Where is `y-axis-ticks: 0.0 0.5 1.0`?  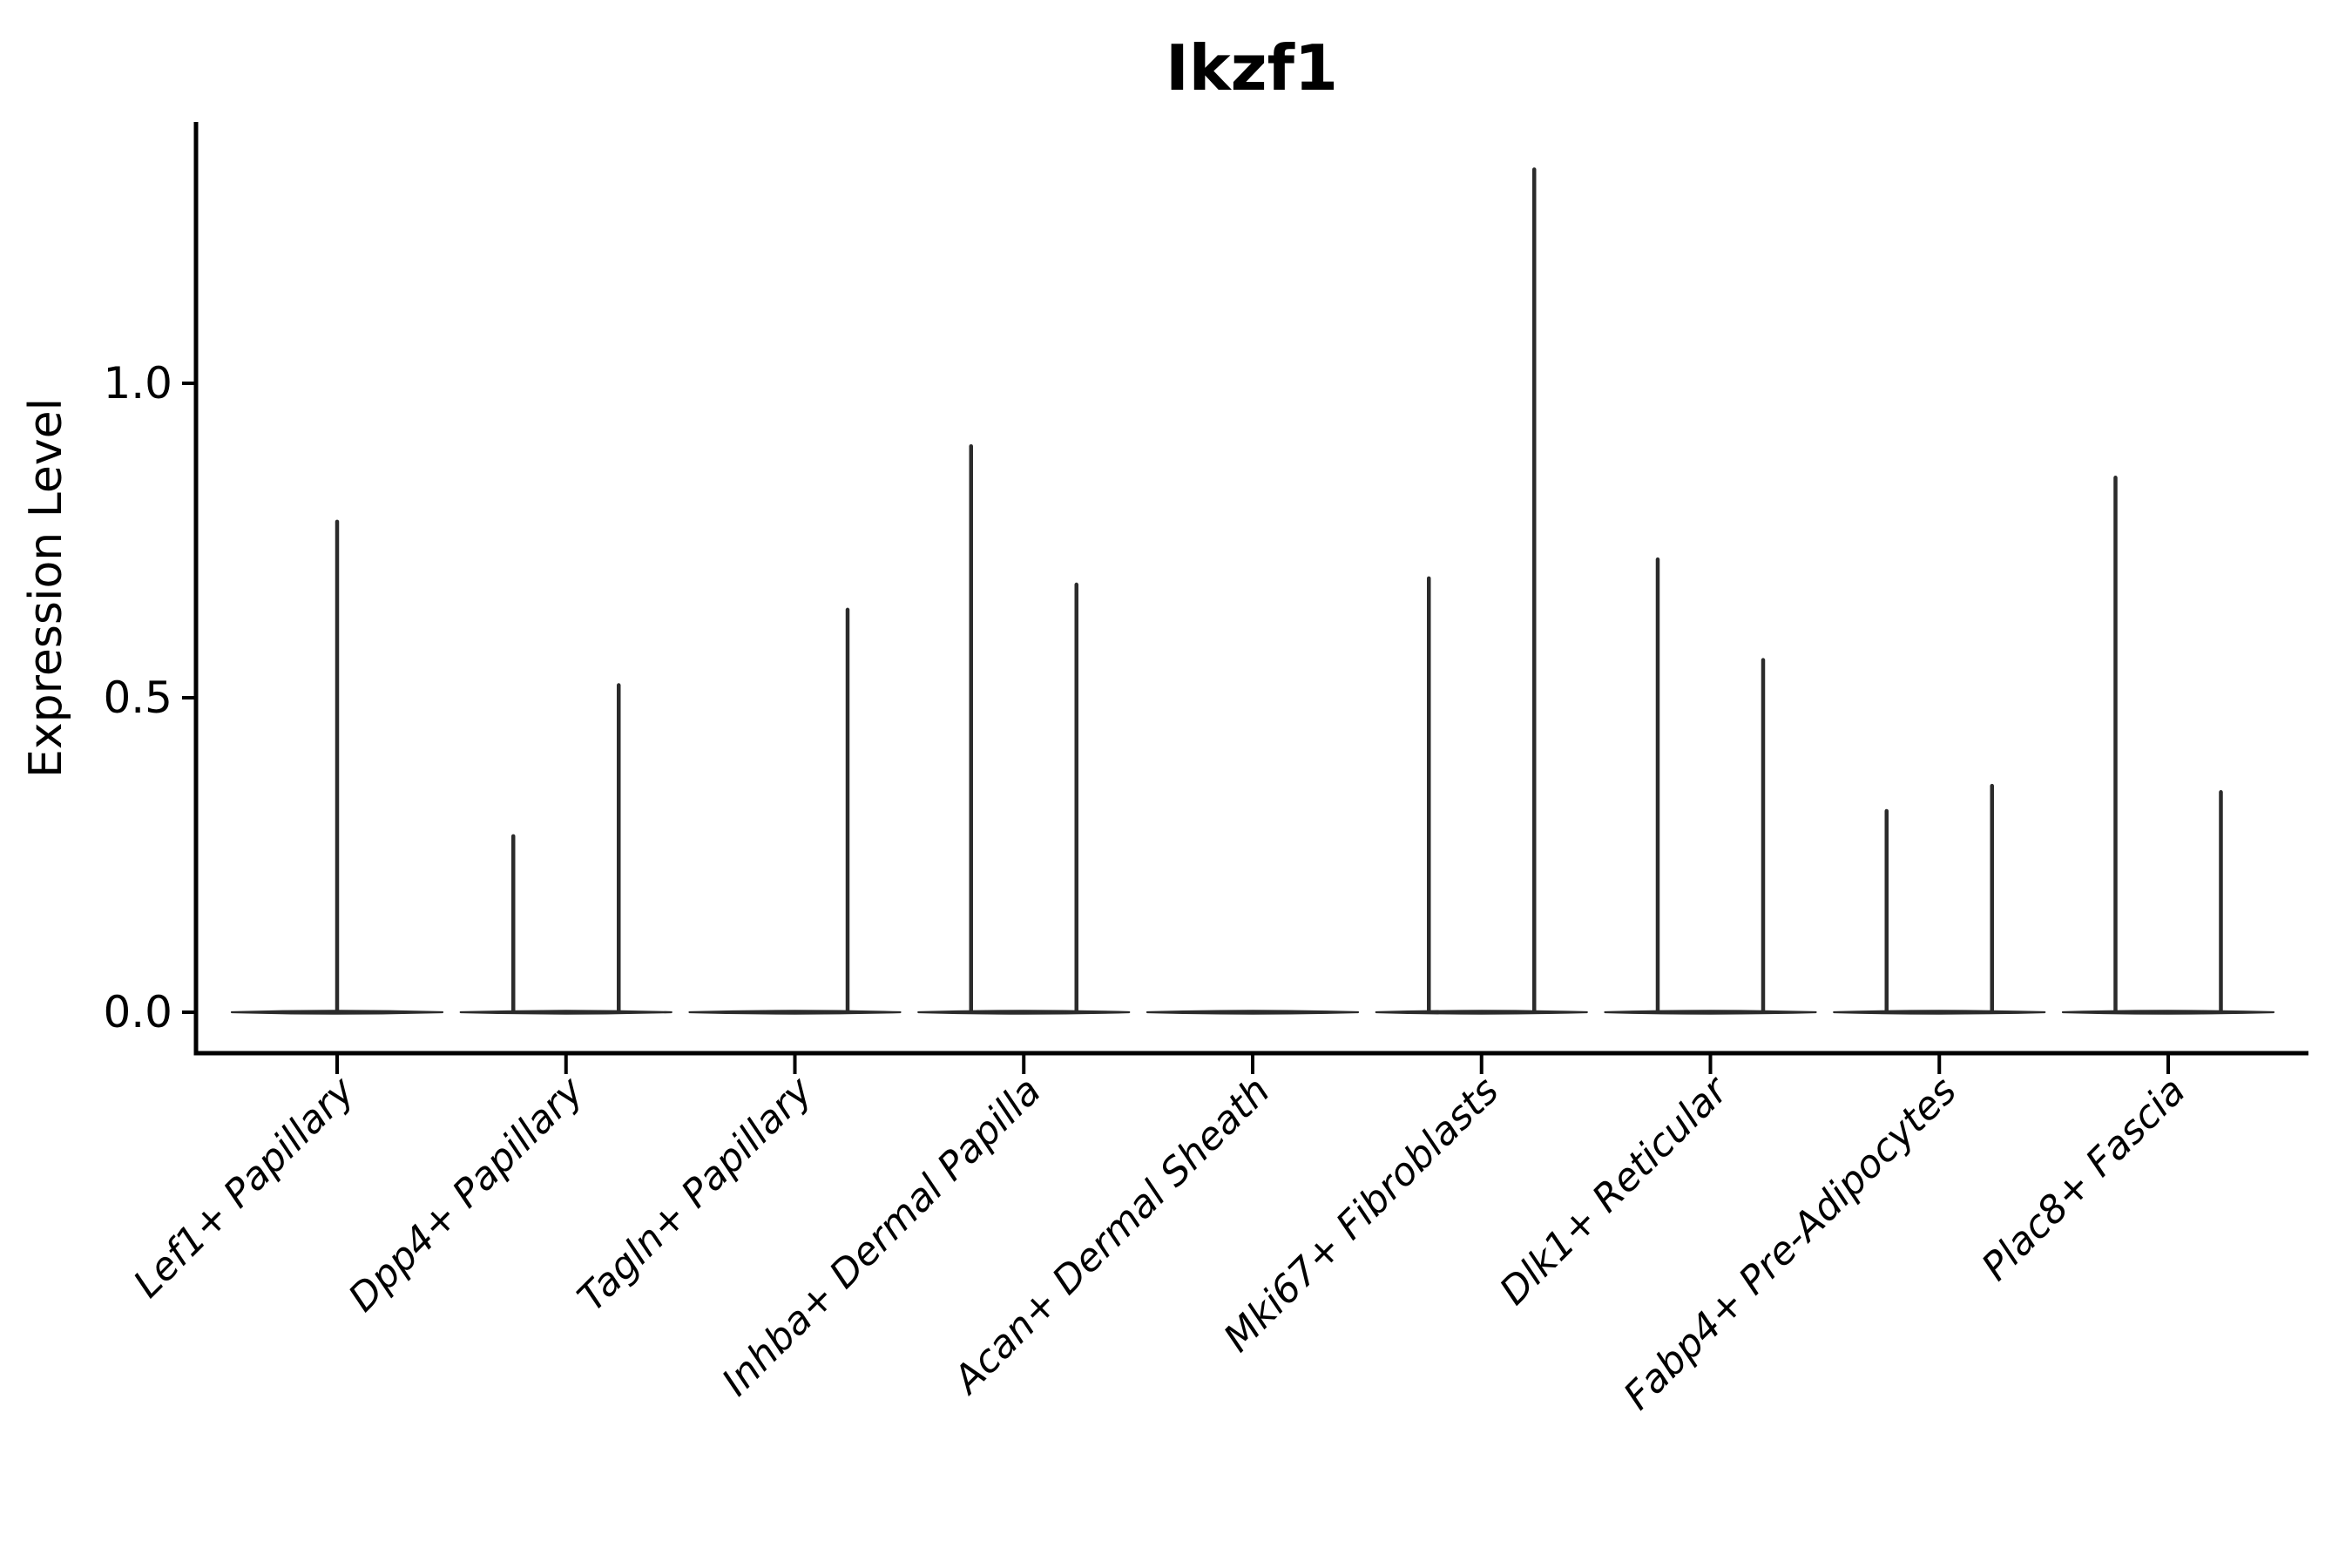 y-axis-ticks: 0.0 0.5 1.0 is located at coordinates (150, 697).